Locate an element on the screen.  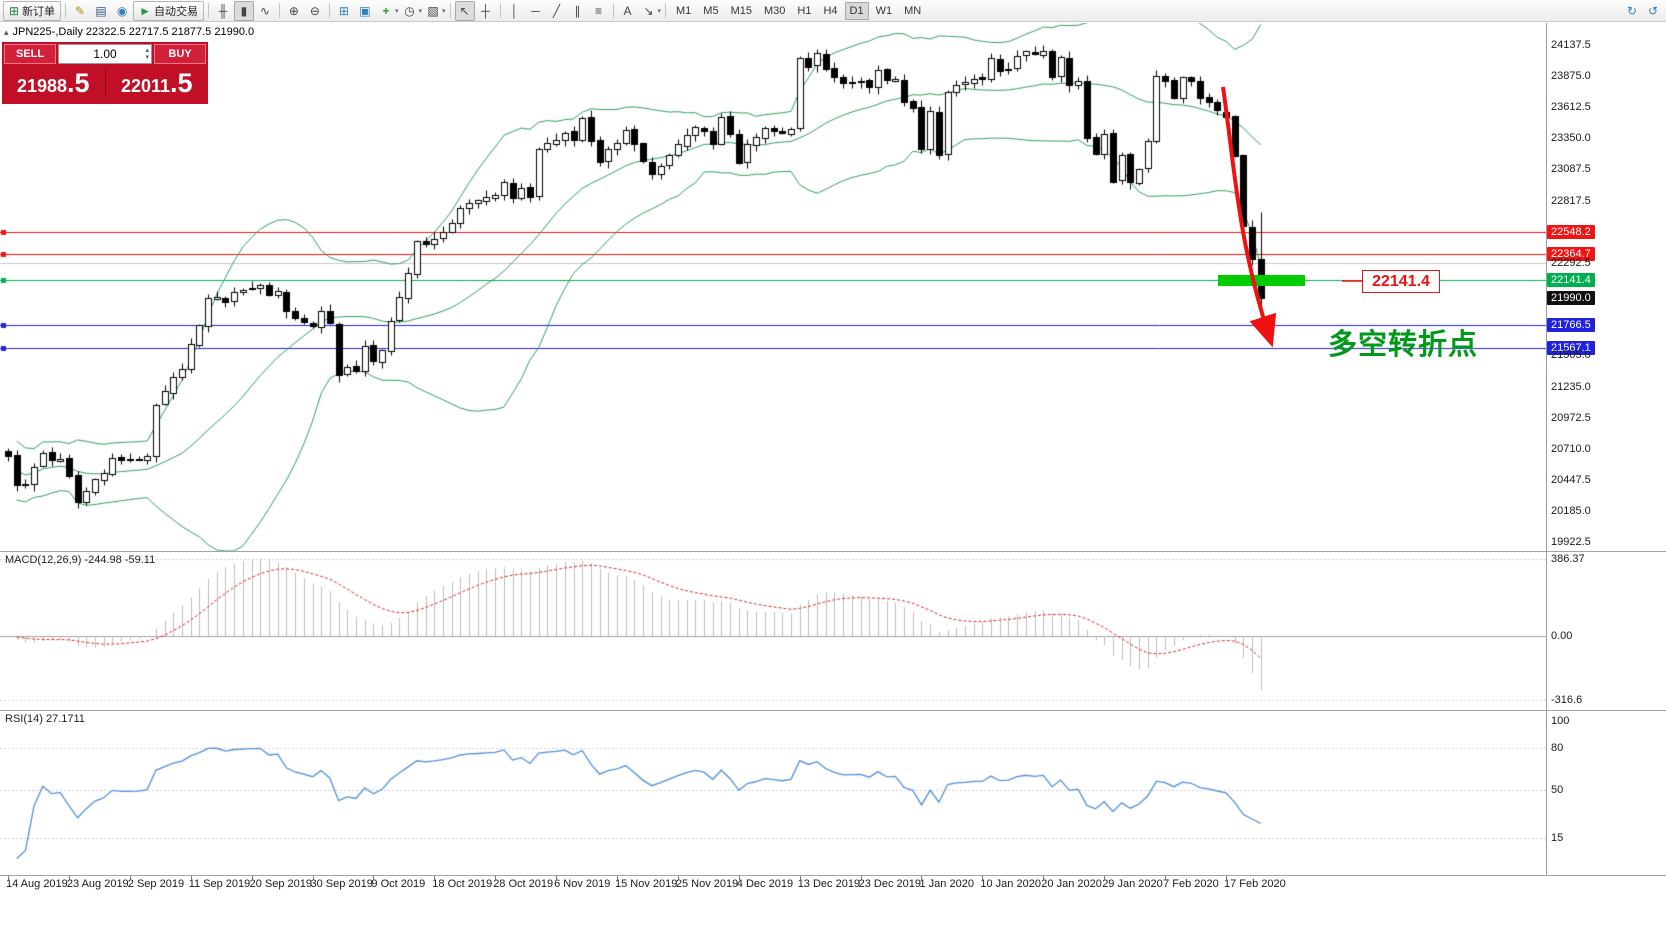
price-axis-label: 24137.5 is located at coordinates (1571, 44).